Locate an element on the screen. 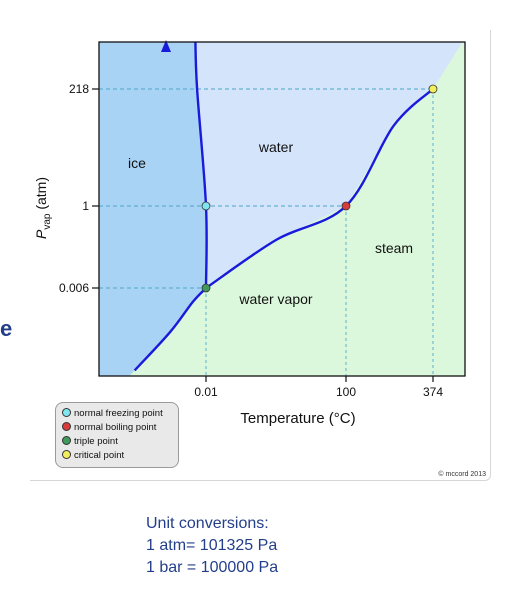 Image resolution: width=524 pixels, height=614 pixels. region-label-ice: ice is located at coordinates (137, 163).